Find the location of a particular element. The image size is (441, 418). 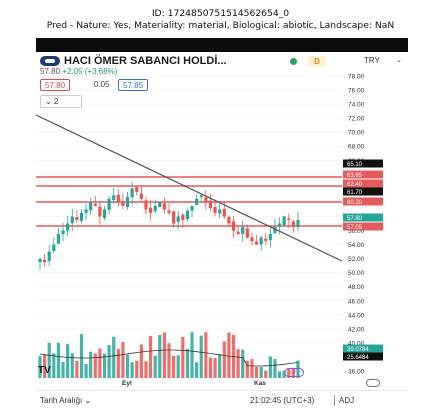

timezone-clock: 21:02:45 (UTC+3) is located at coordinates (282, 400).